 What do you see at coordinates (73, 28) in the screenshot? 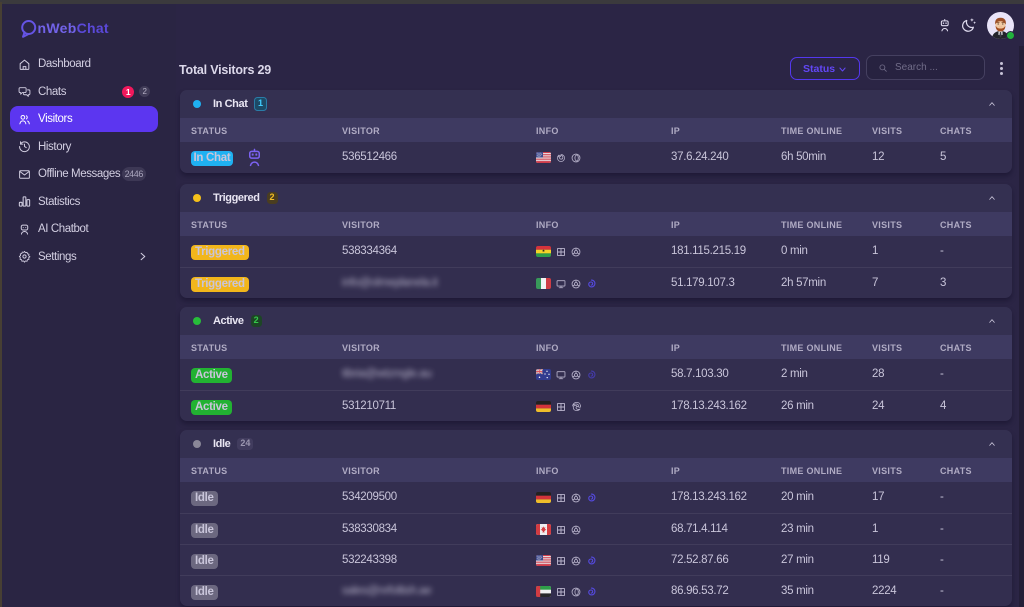
I see `svg-text: nWebChat` at bounding box center [73, 28].